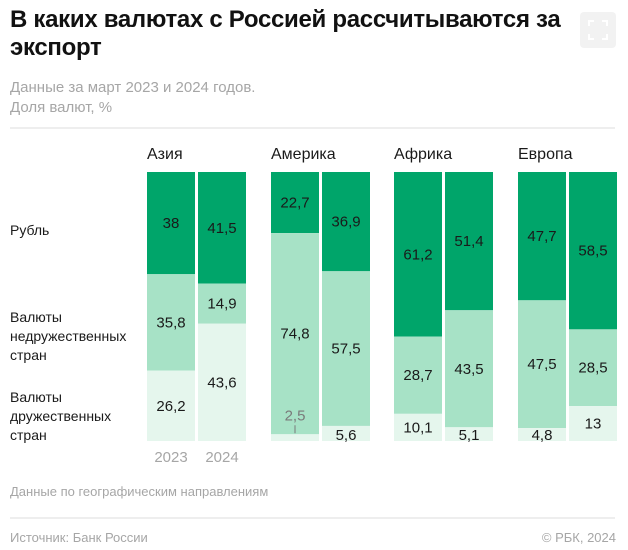 Image resolution: width=628 pixels, height=550 pixels. I want to click on row-label-friendly-line1: Валюты, so click(36, 397).